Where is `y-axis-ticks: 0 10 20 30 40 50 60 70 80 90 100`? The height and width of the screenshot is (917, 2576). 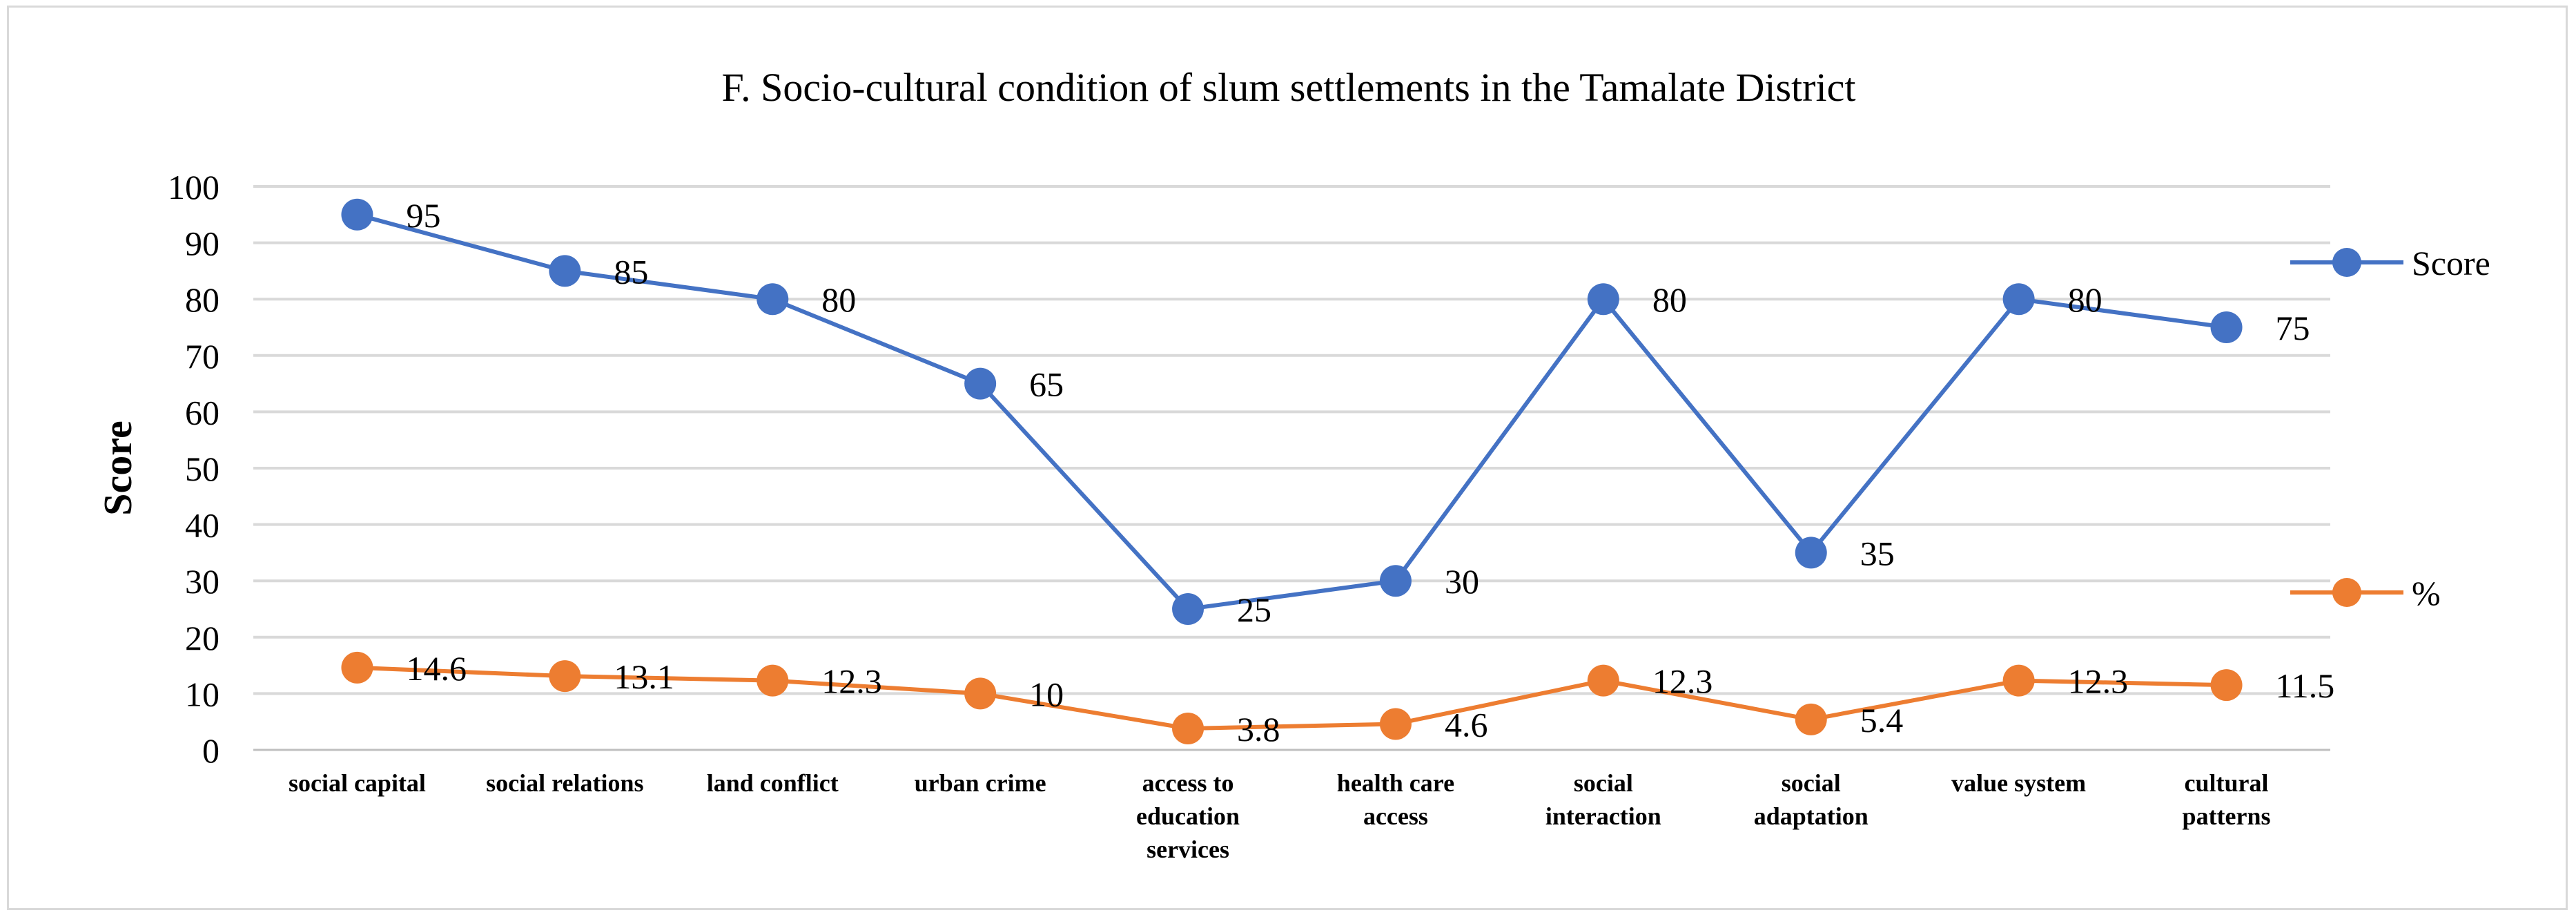
y-axis-ticks: 0 10 20 30 40 50 60 70 80 90 100 is located at coordinates (193, 469).